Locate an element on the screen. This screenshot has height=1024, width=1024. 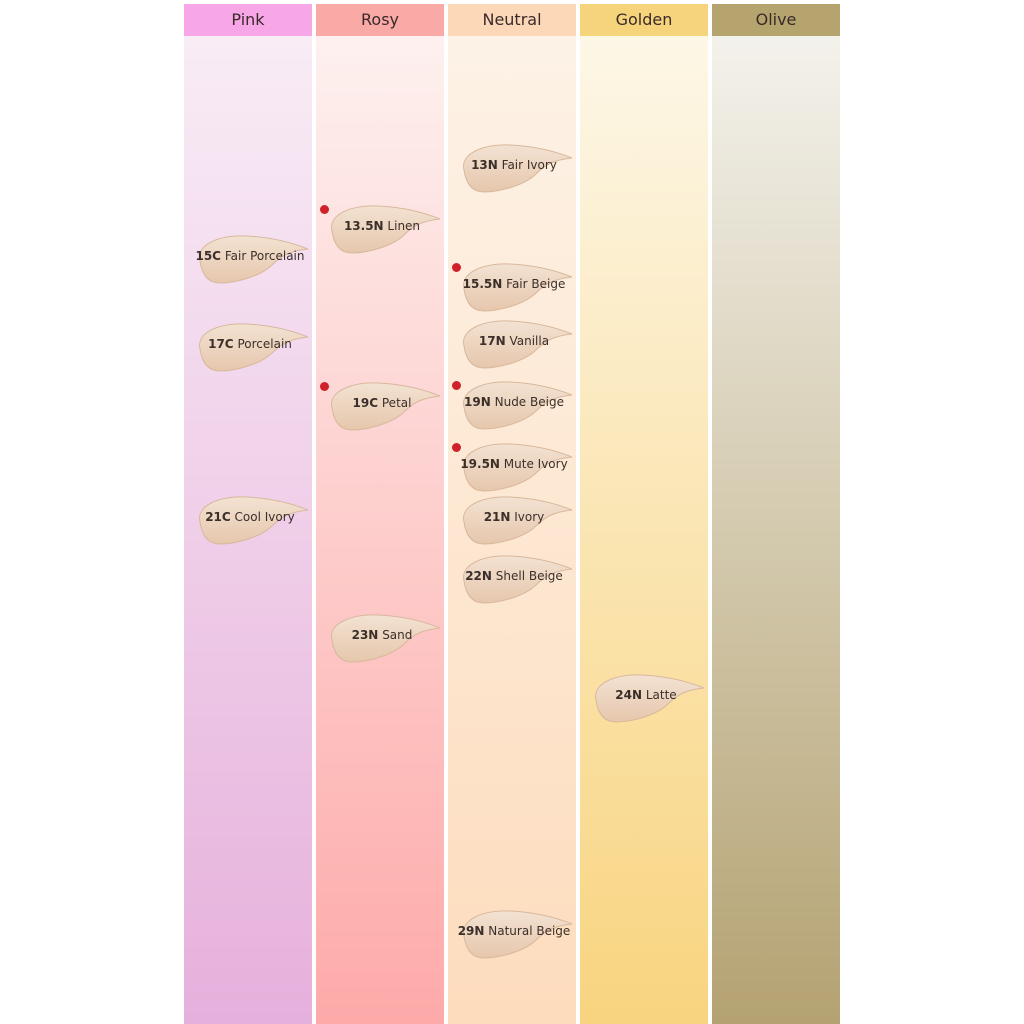
shade-label: 29N Natural Beige is located at coordinates (514, 931).